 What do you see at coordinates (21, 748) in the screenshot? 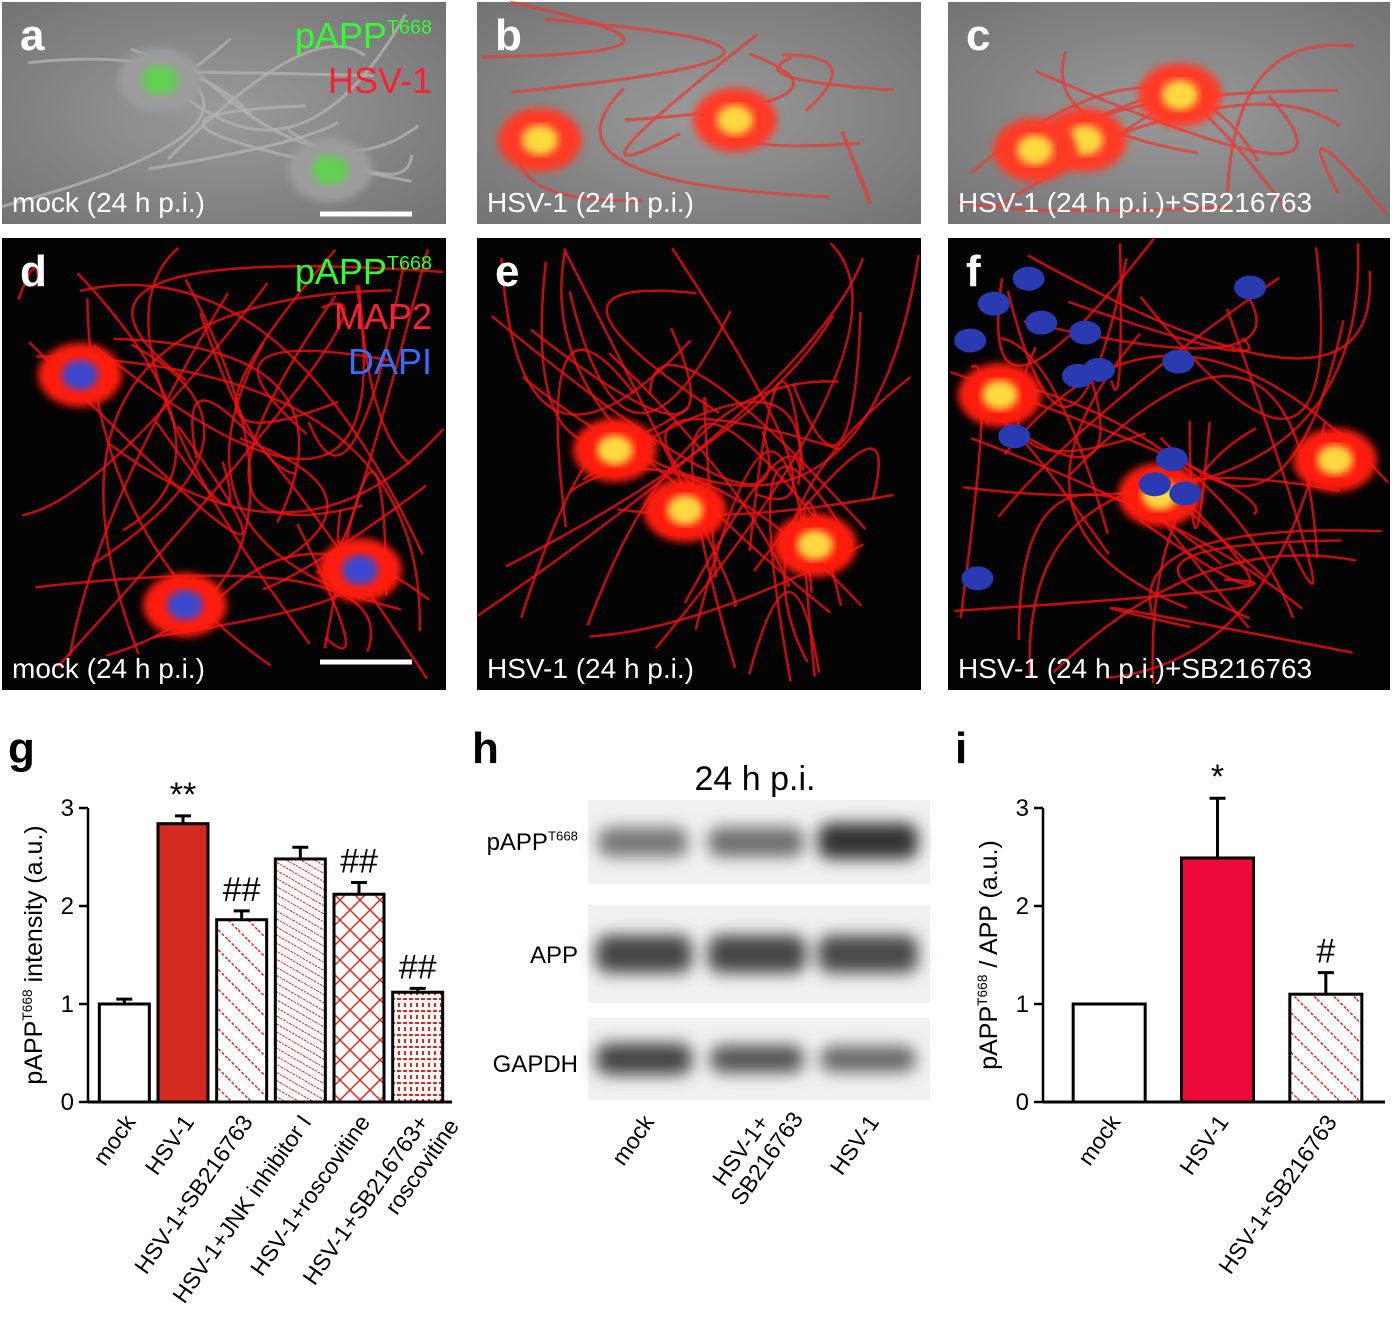
I see `panel-letter: g` at bounding box center [21, 748].